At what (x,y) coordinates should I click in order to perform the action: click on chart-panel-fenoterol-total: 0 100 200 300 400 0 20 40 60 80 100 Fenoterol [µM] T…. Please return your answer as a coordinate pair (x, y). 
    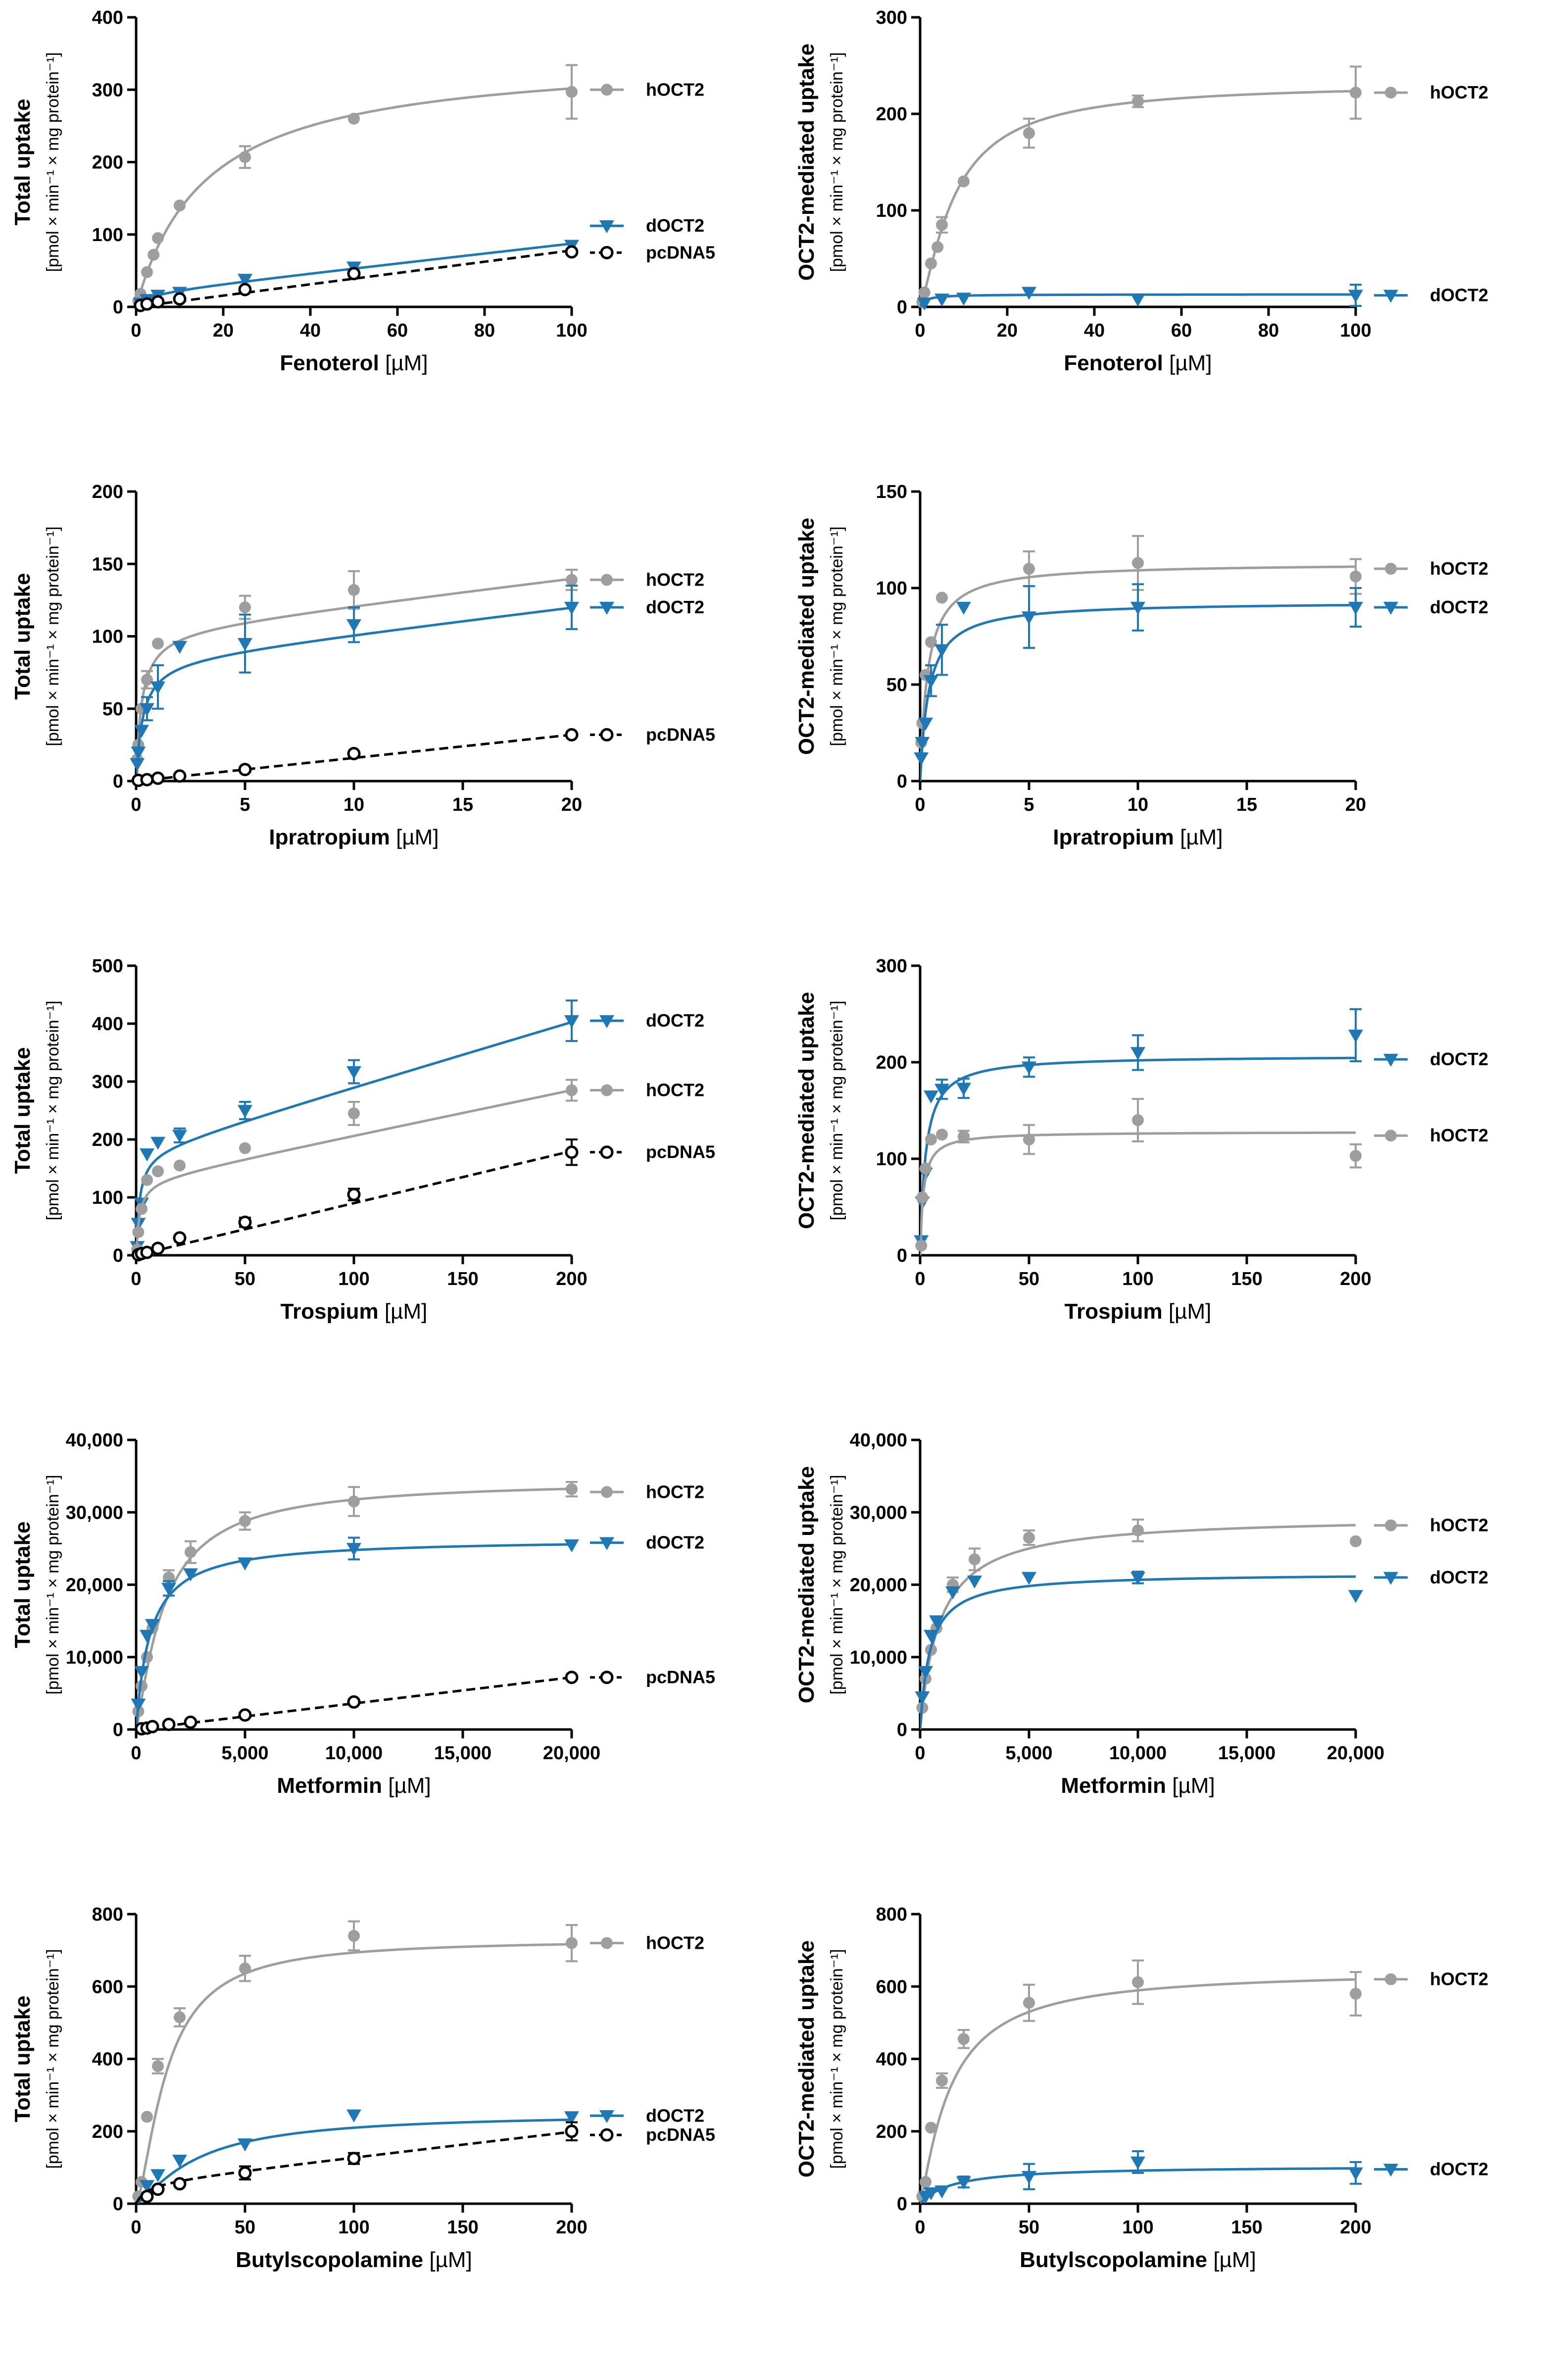
    Looking at the image, I should click on (392, 237).